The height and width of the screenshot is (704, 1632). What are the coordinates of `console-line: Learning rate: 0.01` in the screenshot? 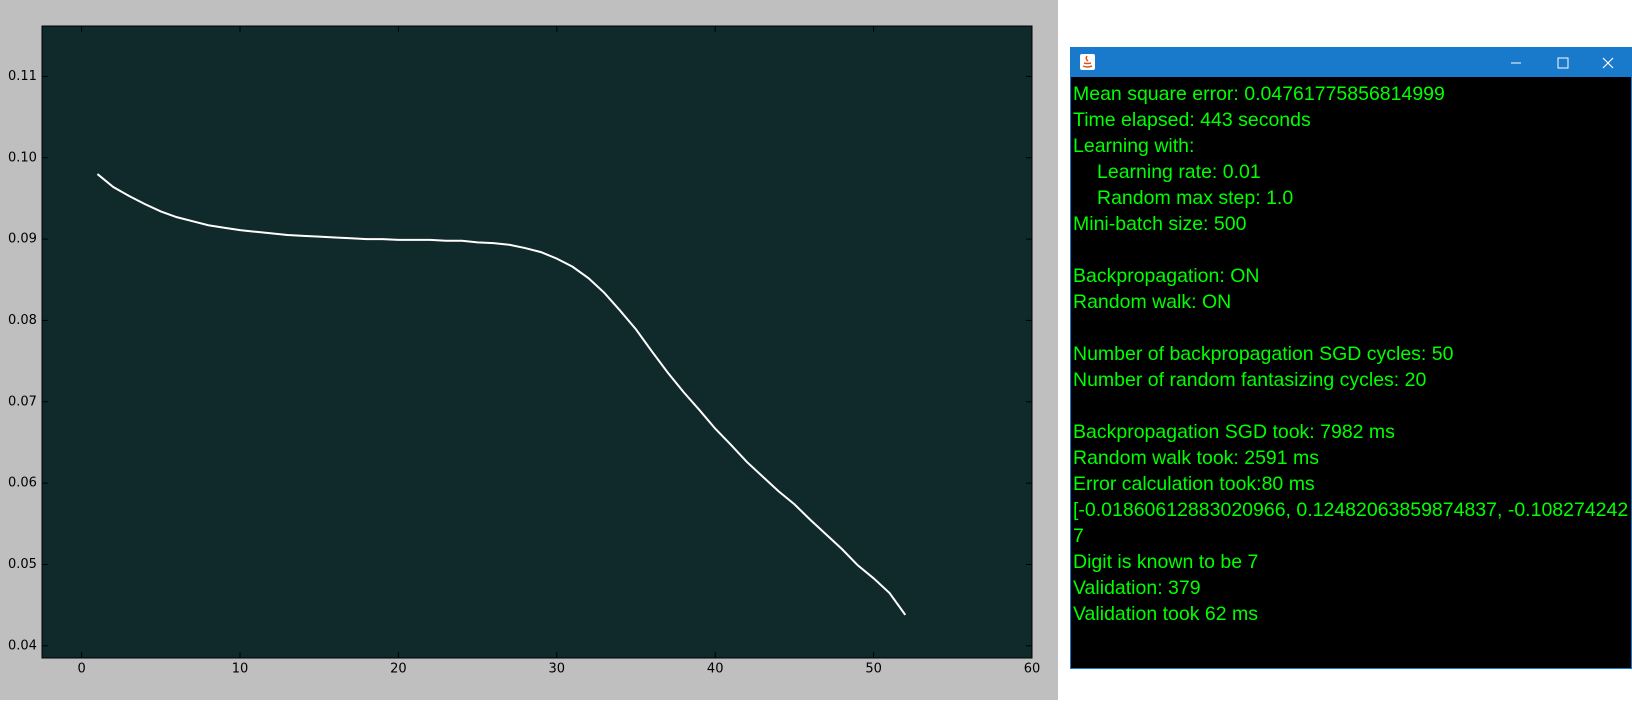 It's located at (1179, 172).